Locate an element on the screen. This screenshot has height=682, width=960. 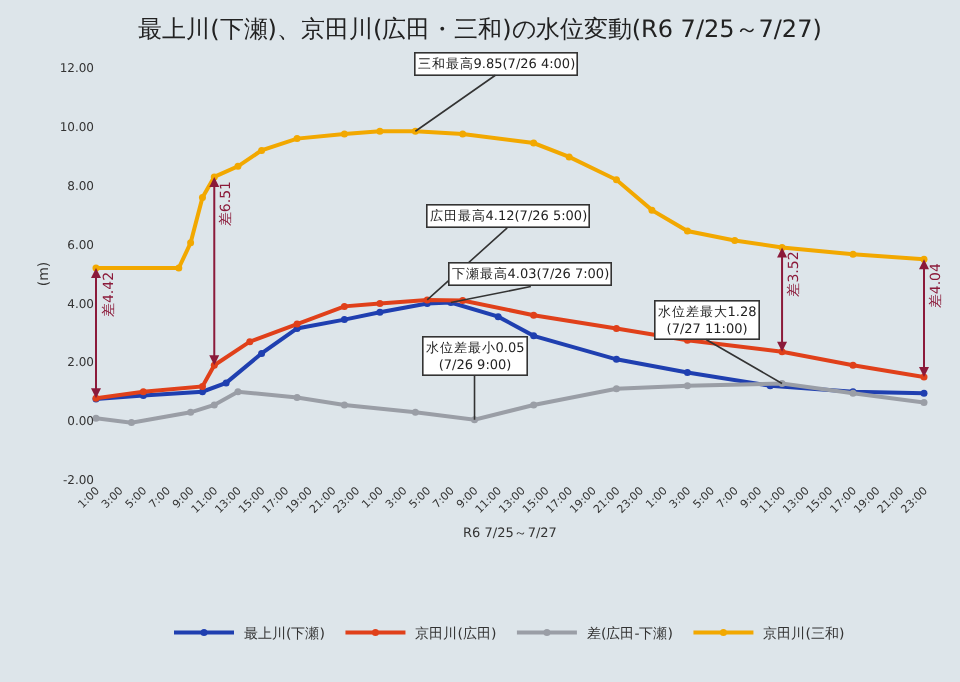
chart-title: 最上川(下瀬)、京田川(広田・三和)の水位変動(R6 7/25～7/27) is located at coordinates (480, 29).